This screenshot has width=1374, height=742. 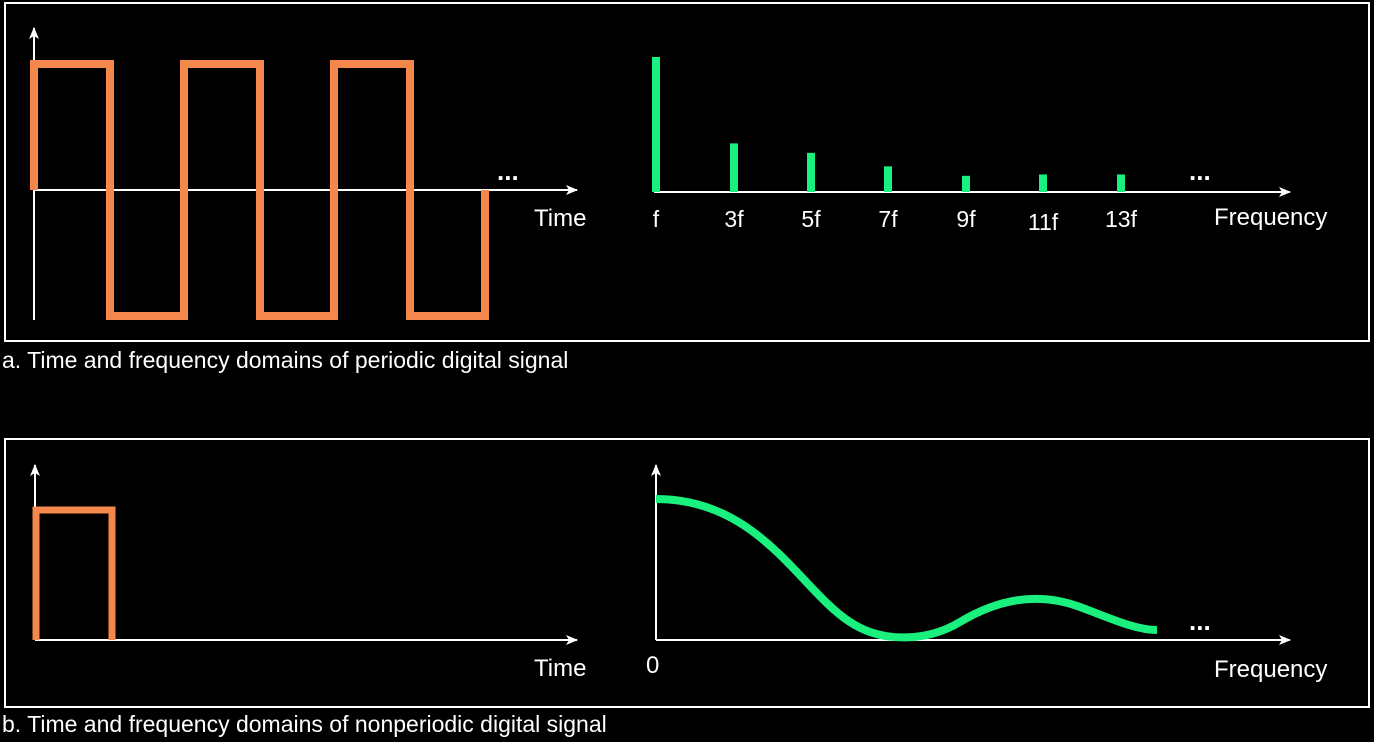 What do you see at coordinates (1270, 669) in the screenshot?
I see `frequency-axis-label-b: Frequency` at bounding box center [1270, 669].